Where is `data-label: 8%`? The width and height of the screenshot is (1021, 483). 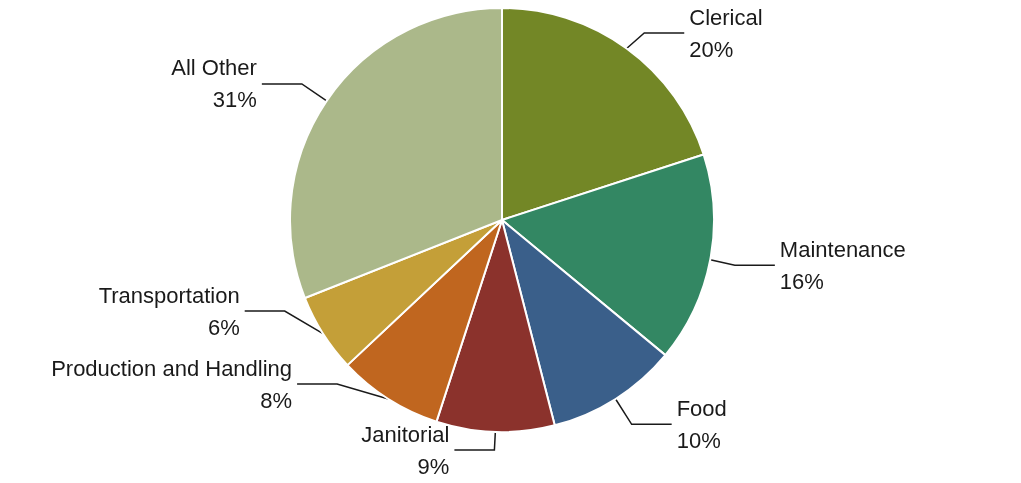 data-label: 8% is located at coordinates (276, 400).